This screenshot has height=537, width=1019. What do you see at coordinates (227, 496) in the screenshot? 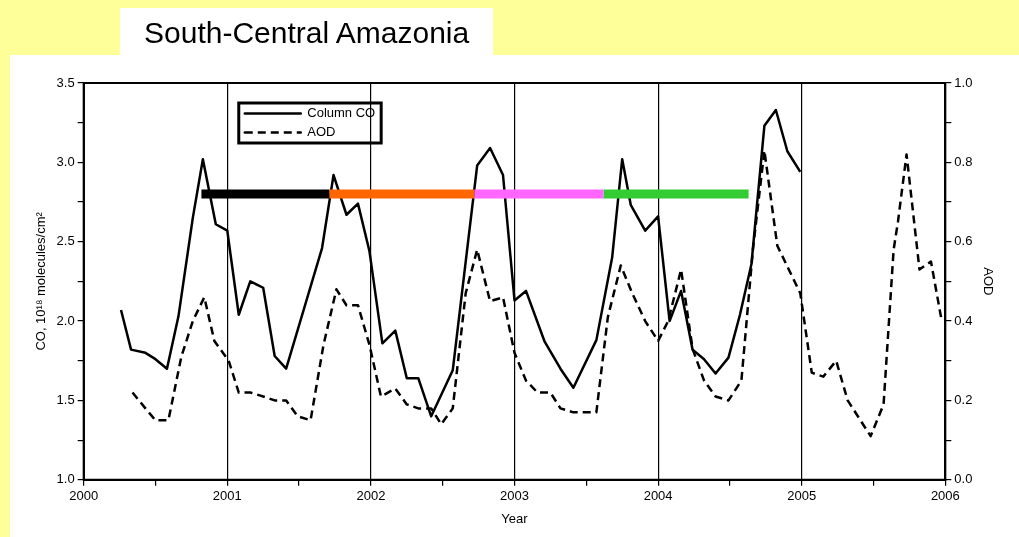
I see `x-tick-label: 2001` at bounding box center [227, 496].